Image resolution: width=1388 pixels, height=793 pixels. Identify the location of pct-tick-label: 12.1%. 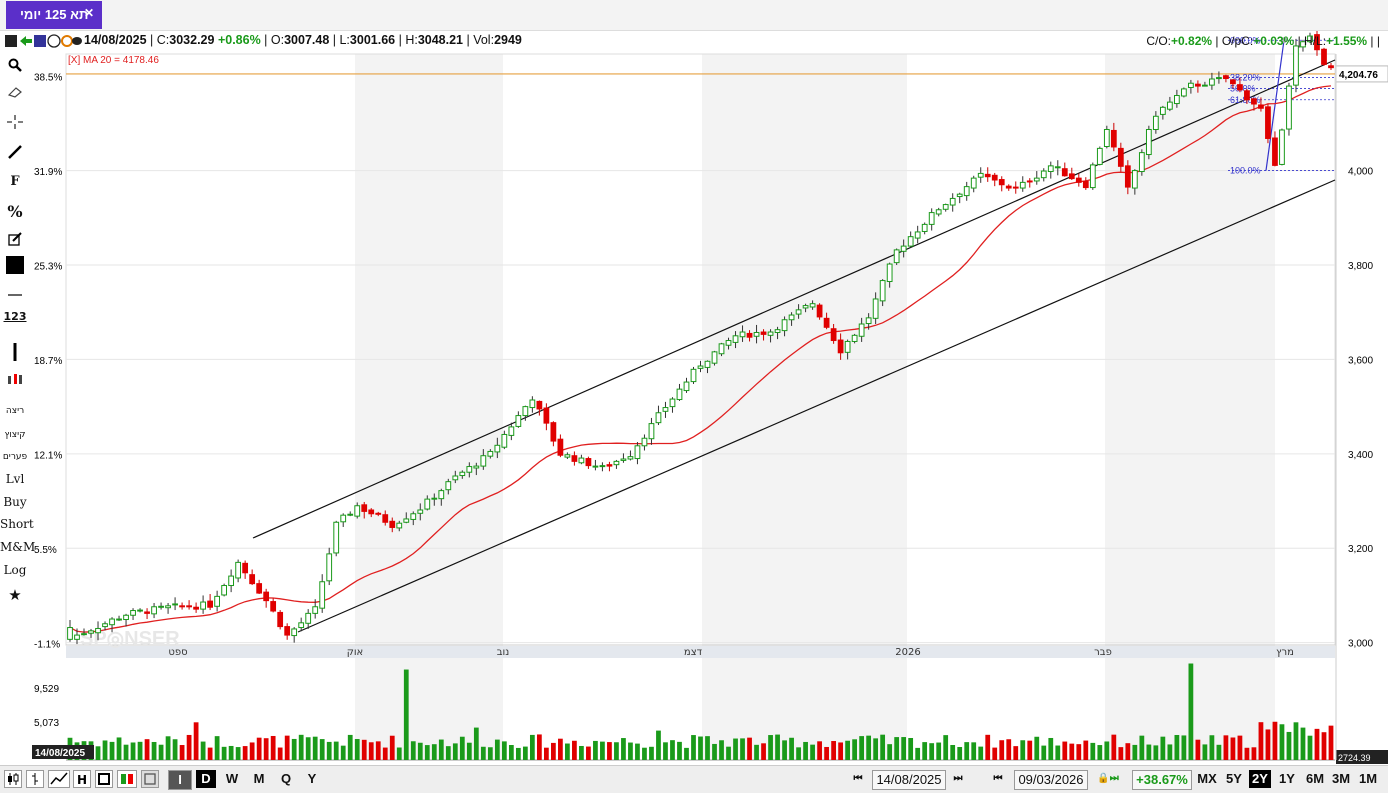
(48, 455).